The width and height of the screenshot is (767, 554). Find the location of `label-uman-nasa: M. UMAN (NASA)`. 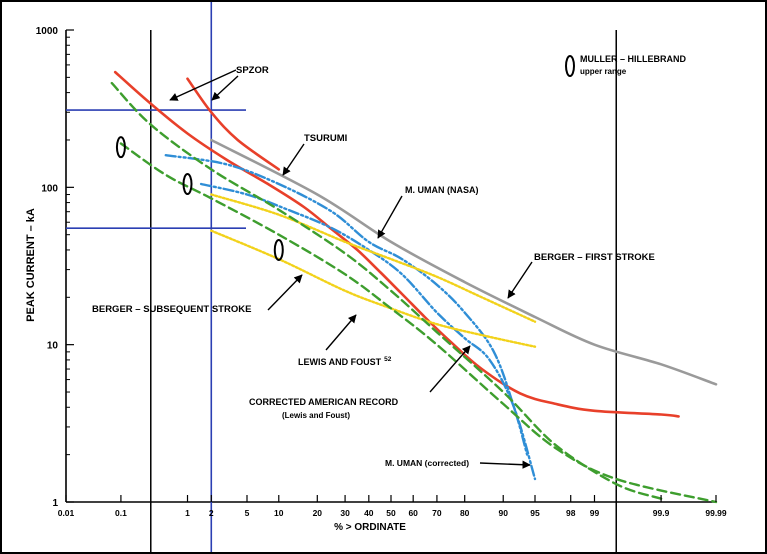

label-uman-nasa: M. UMAN (NASA) is located at coordinates (442, 190).